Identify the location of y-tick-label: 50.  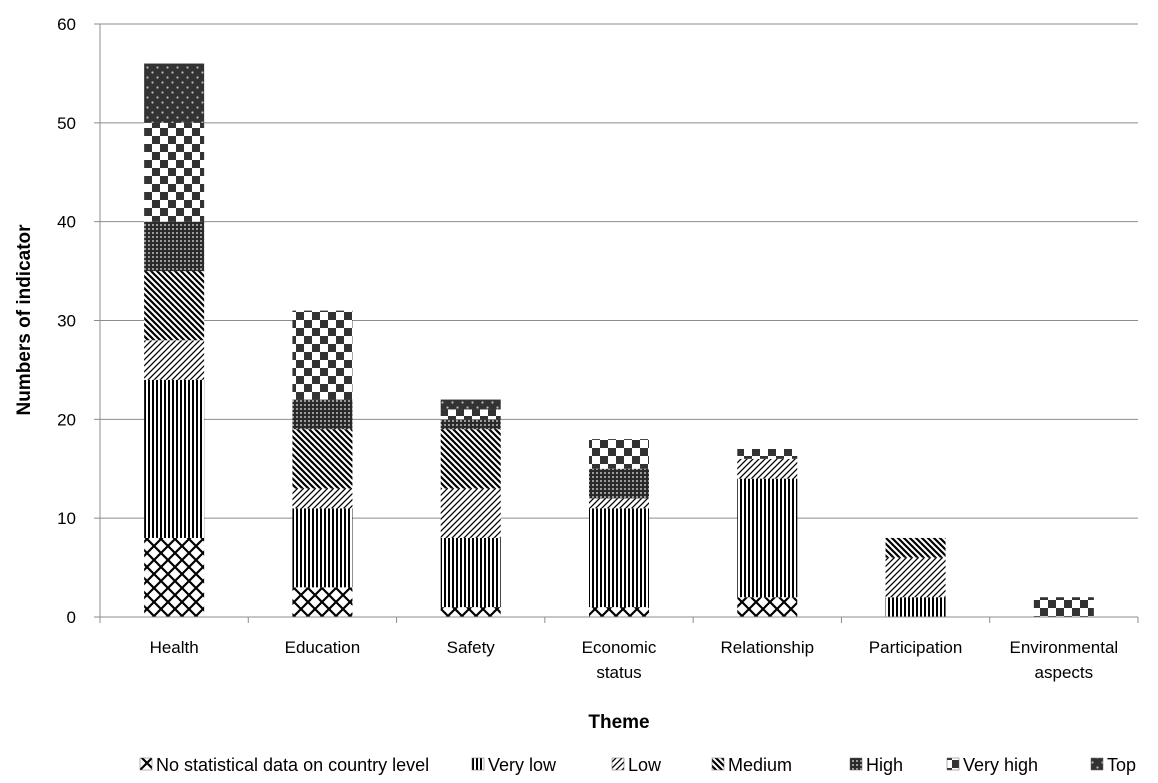
(66, 123).